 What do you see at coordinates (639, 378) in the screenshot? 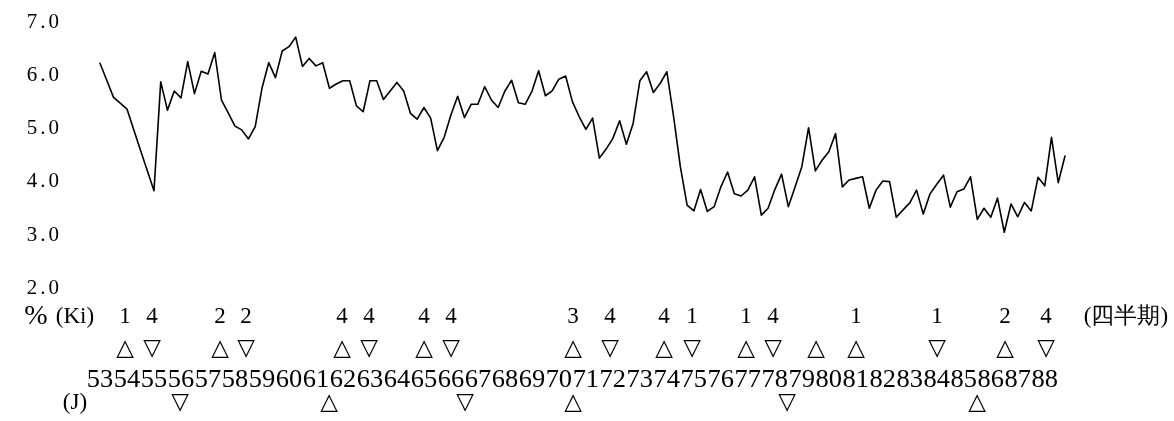
I see `xtick: 73` at bounding box center [639, 378].